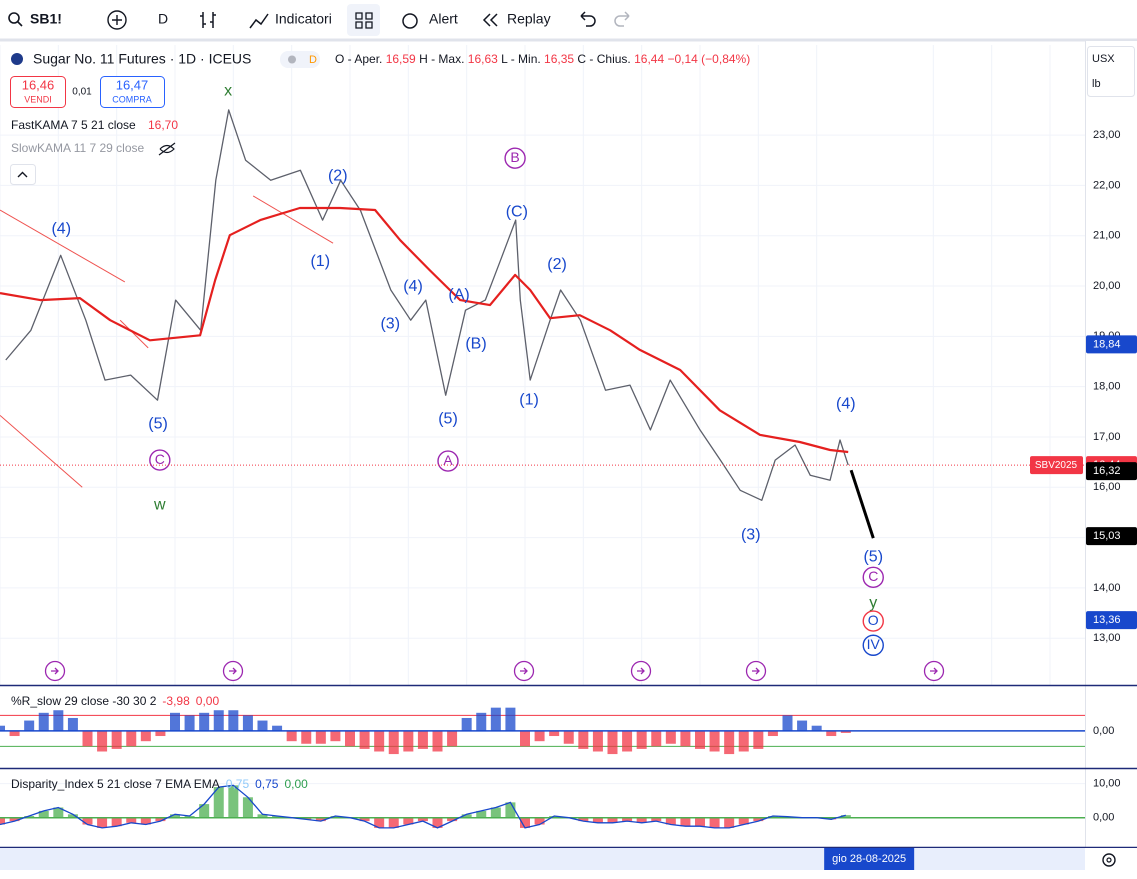 Image resolution: width=1137 pixels, height=879 pixels. I want to click on price-label: 15,03, so click(1107, 536).